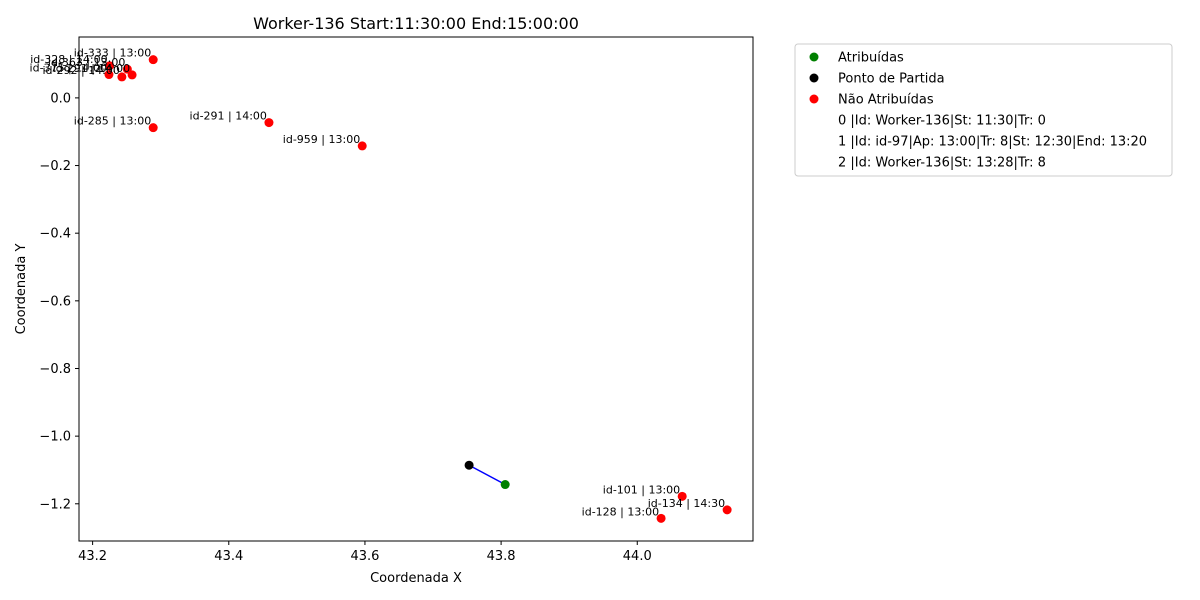  I want to click on point-label: id-333 | 13:00, so click(112, 53).